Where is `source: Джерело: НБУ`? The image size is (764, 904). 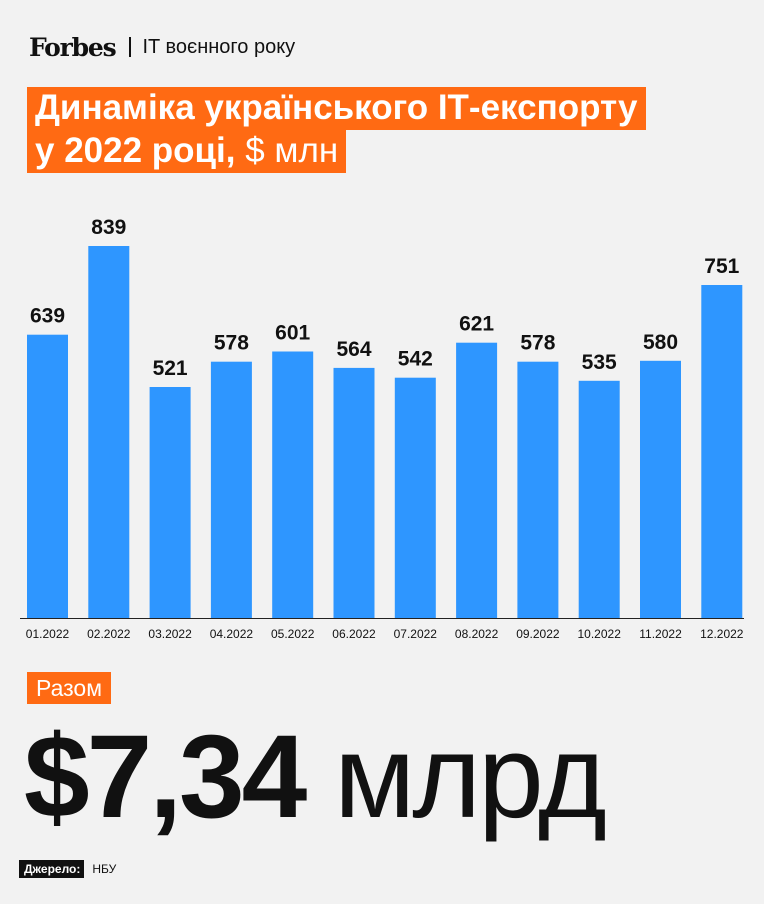 source: Джерело: НБУ is located at coordinates (67, 869).